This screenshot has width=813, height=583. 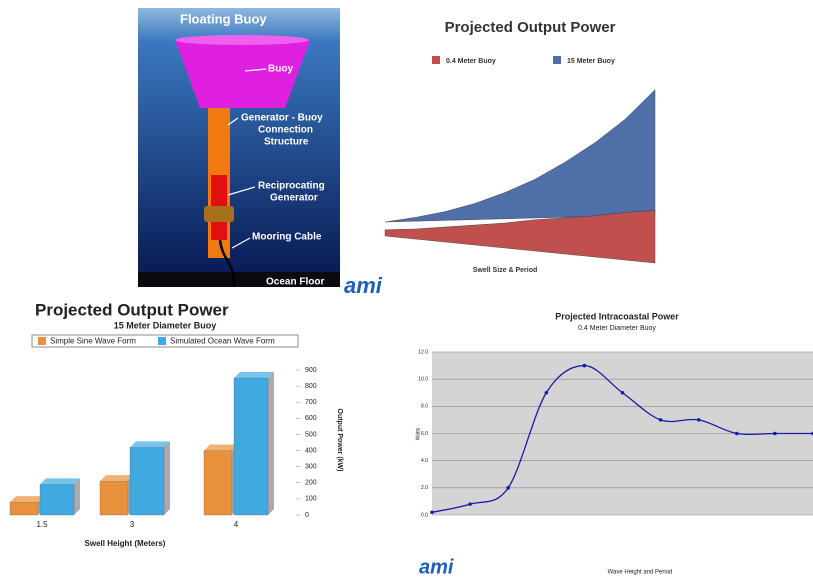 What do you see at coordinates (311, 434) in the screenshot?
I see `y-tick-label: 500` at bounding box center [311, 434].